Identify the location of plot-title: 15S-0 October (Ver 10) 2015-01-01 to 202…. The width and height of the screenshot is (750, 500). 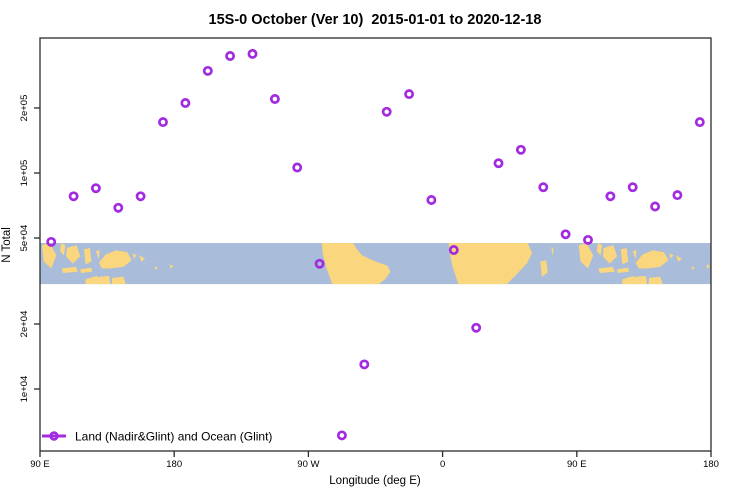
(375, 20).